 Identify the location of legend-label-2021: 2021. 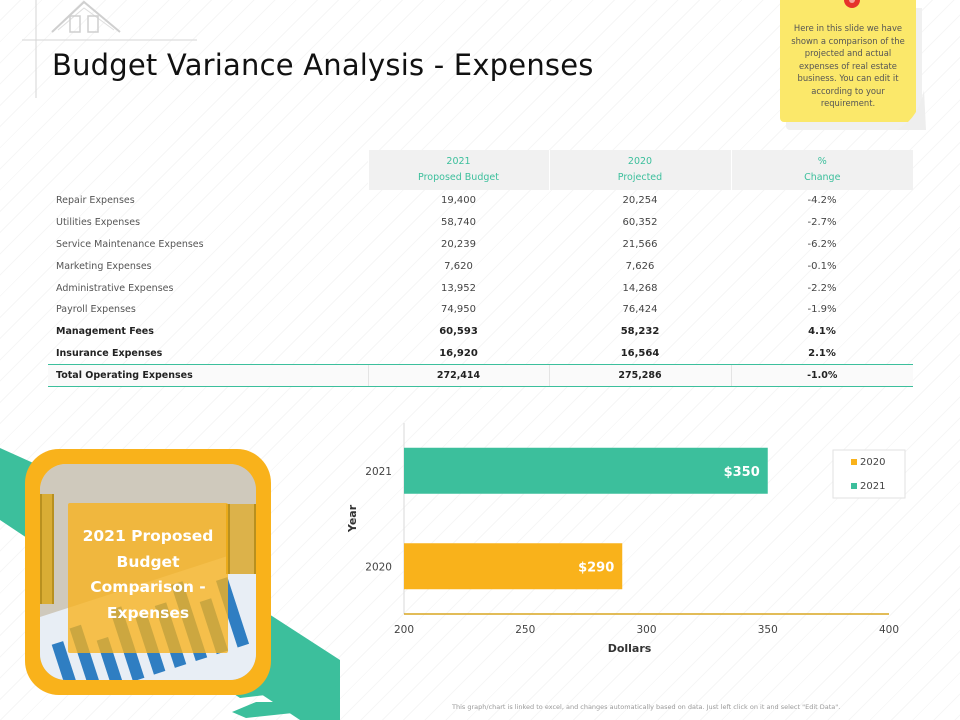
(872, 486).